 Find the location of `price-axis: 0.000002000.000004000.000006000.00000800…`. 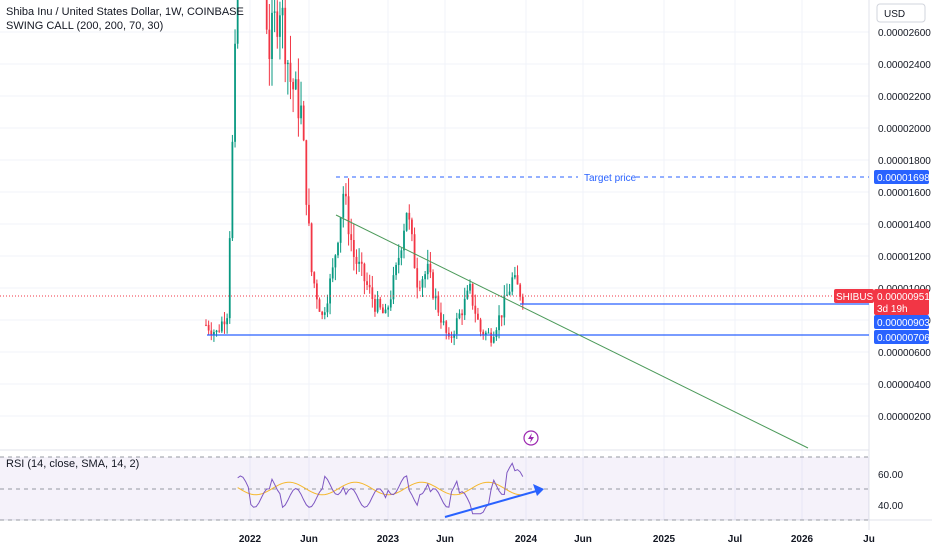

price-axis: 0.000002000.000004000.000006000.00000800… is located at coordinates (904, 225).